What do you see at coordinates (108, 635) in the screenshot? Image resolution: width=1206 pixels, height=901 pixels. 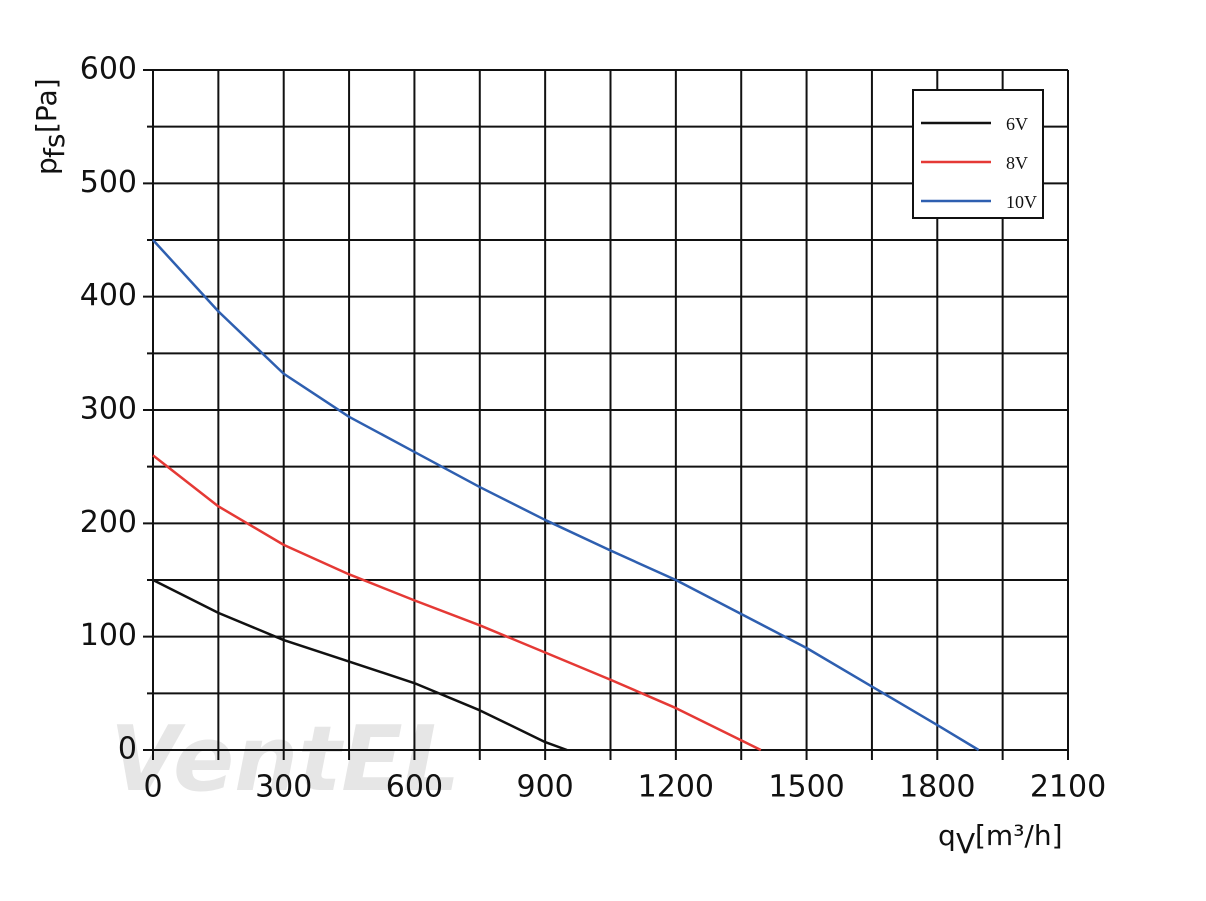 I see `y-tick-label: 100` at bounding box center [108, 635].